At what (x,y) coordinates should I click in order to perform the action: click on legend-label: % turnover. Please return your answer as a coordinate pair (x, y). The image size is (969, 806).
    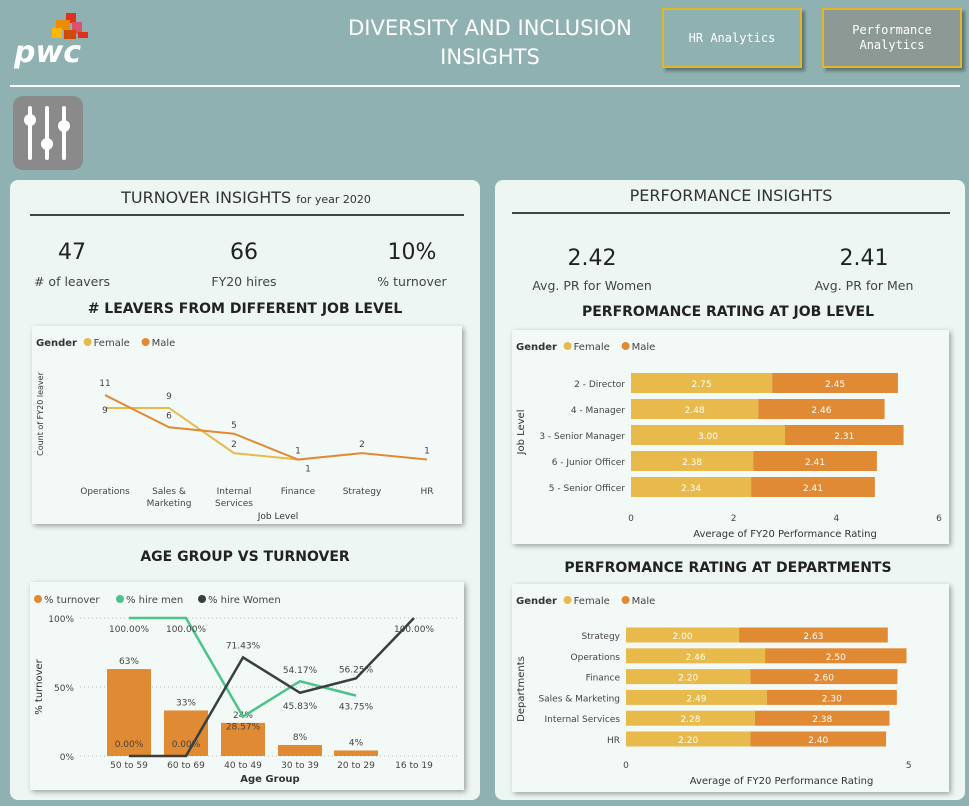
    Looking at the image, I should click on (72, 600).